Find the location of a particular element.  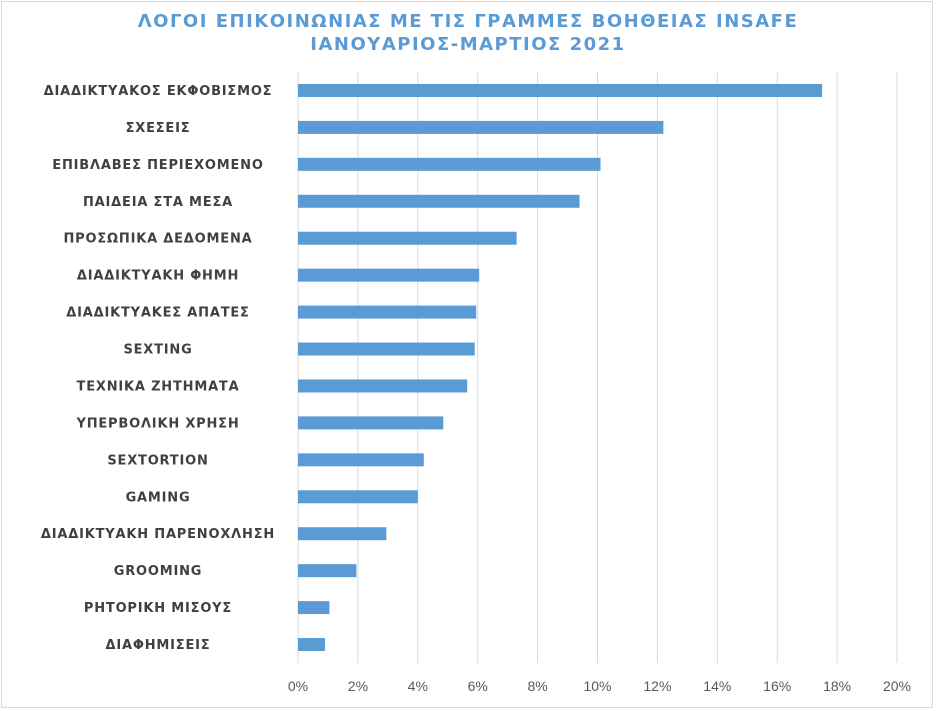

category-label: SEXTORTION is located at coordinates (157, 460).